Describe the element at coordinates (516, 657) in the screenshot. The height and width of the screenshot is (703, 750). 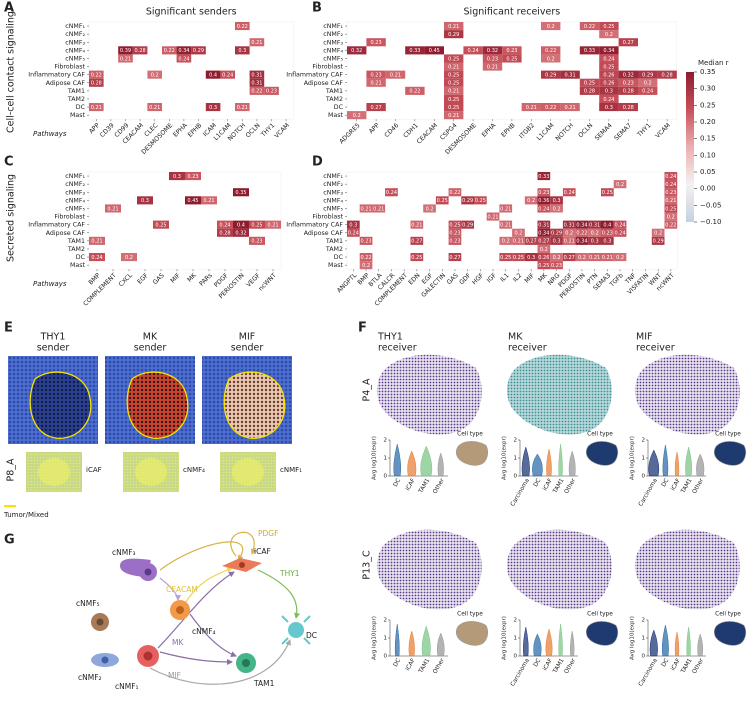
I see `y-tick-label: 0` at that location.